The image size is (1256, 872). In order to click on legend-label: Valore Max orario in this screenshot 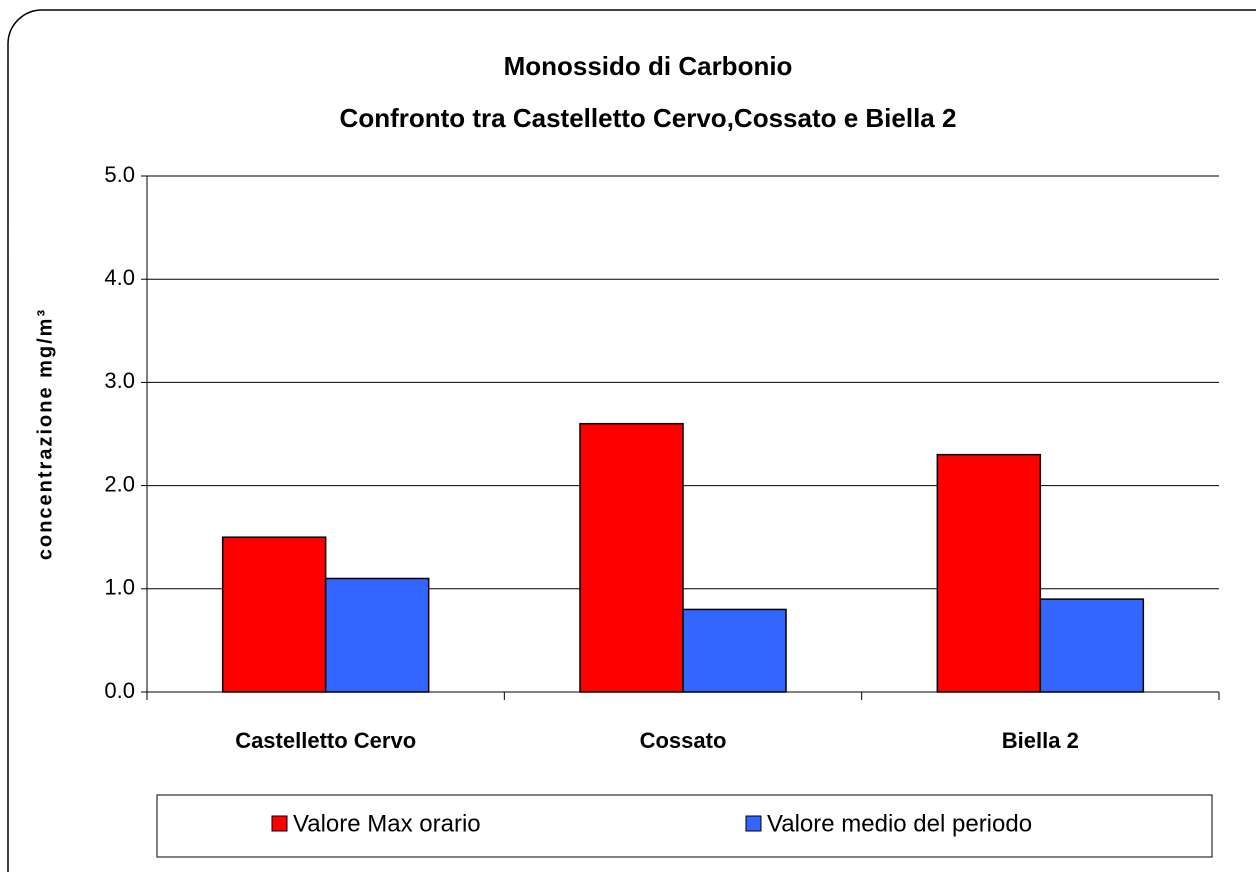, I will do `click(387, 823)`.